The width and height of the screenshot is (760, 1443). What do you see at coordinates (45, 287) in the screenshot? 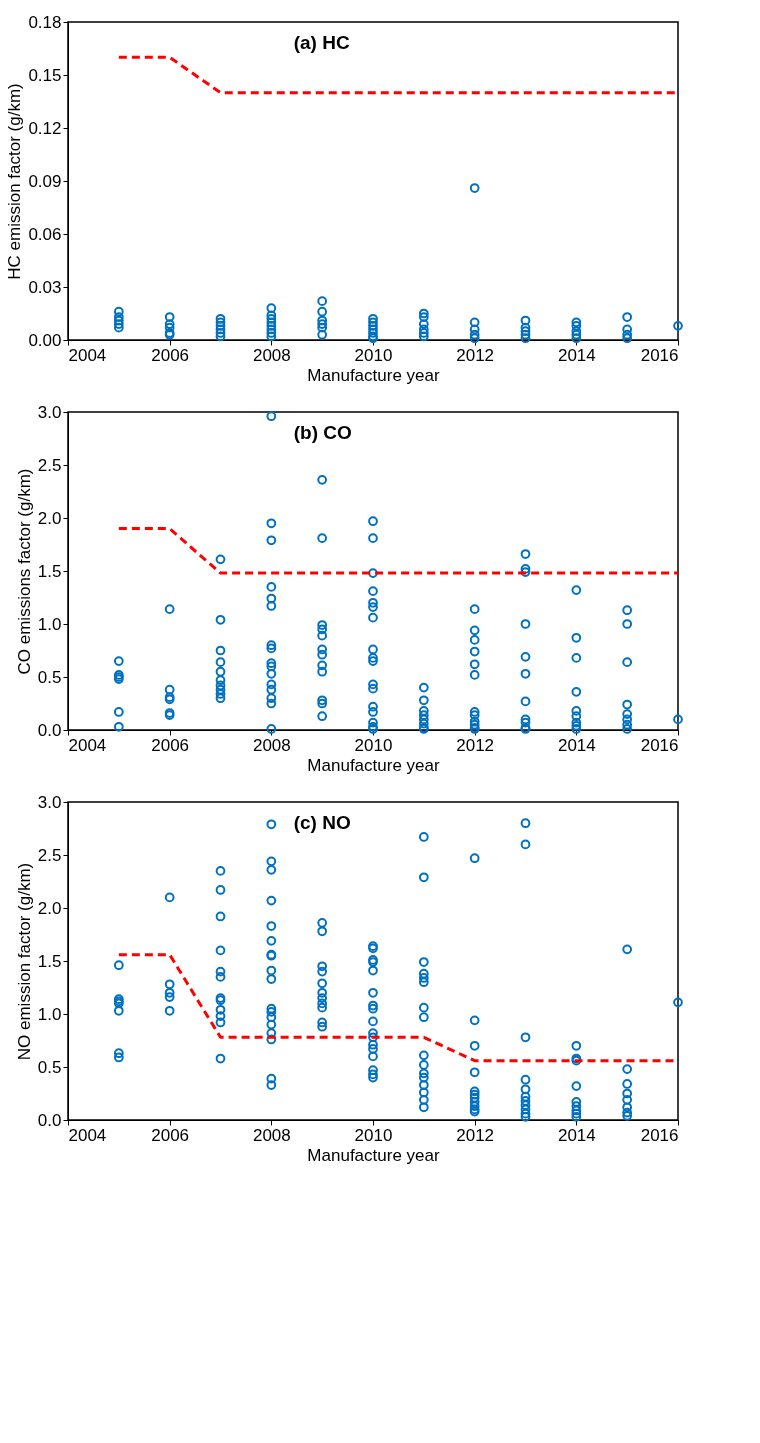
I see `y-tick-label: 0.03` at bounding box center [45, 287].